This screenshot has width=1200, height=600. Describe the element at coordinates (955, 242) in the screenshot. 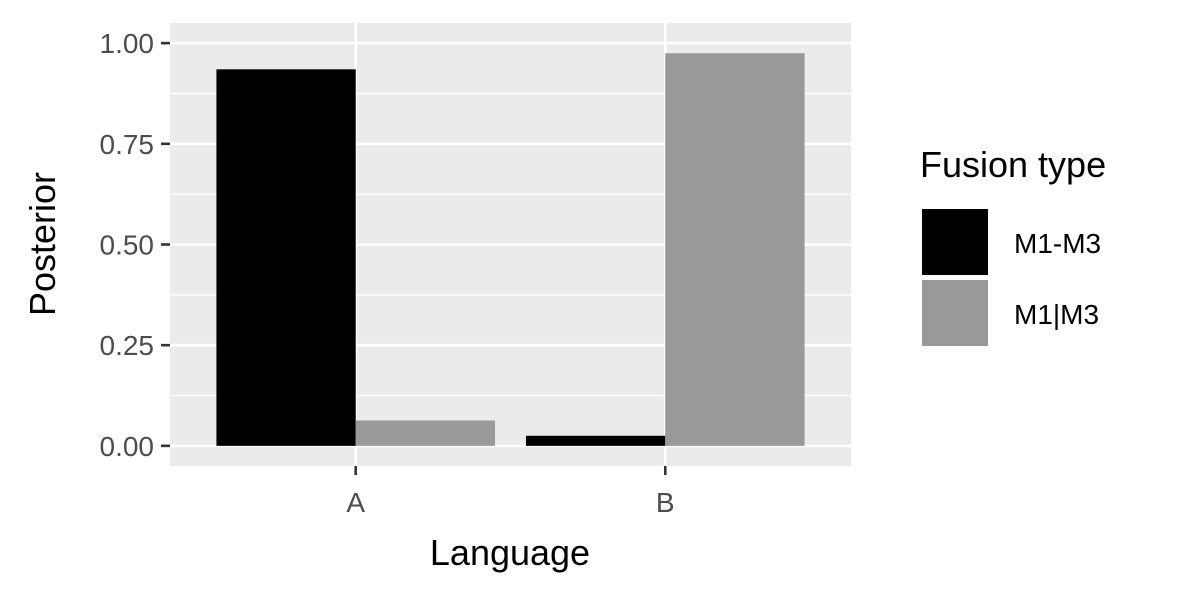

I see `legend-key-M1-M3` at that location.